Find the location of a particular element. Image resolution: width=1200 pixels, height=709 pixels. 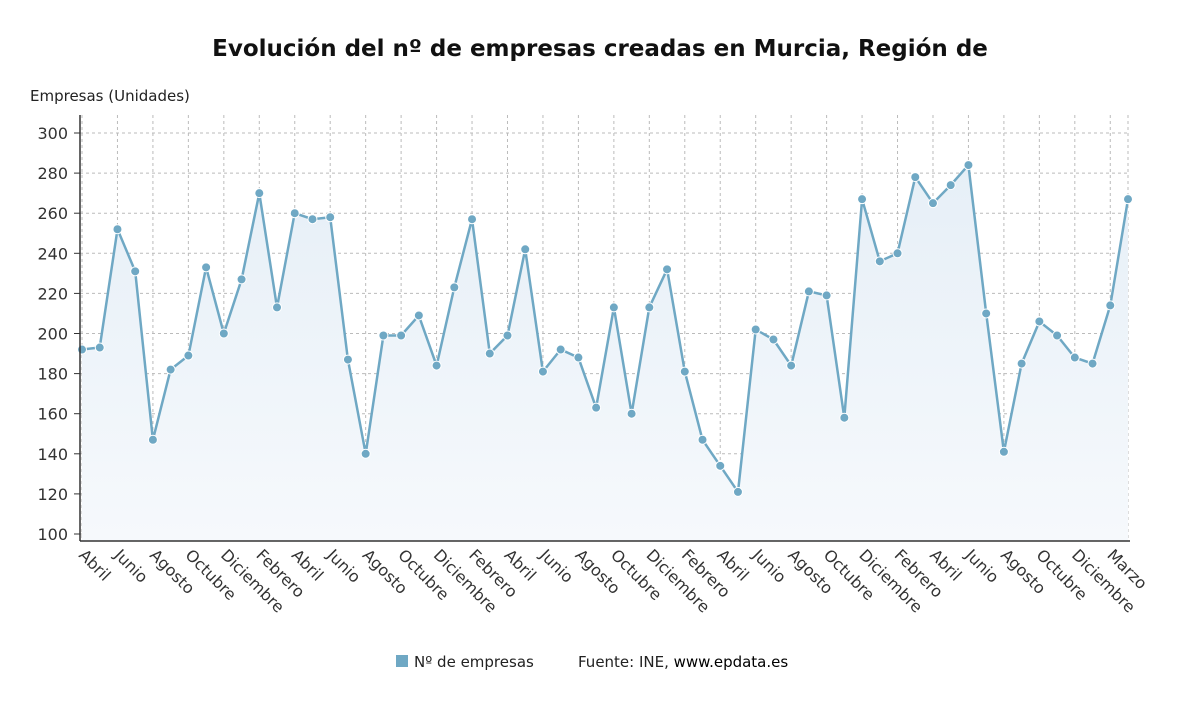

y-tick-label: 260 is located at coordinates (52, 213).